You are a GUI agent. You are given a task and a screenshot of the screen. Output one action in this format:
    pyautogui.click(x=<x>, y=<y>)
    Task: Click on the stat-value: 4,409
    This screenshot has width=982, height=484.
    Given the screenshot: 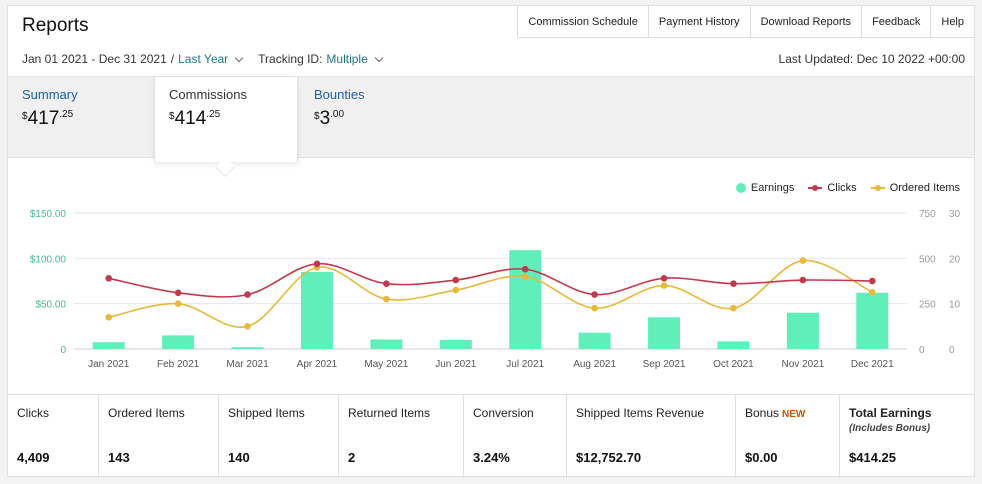 What is the action you would take?
    pyautogui.click(x=33, y=457)
    